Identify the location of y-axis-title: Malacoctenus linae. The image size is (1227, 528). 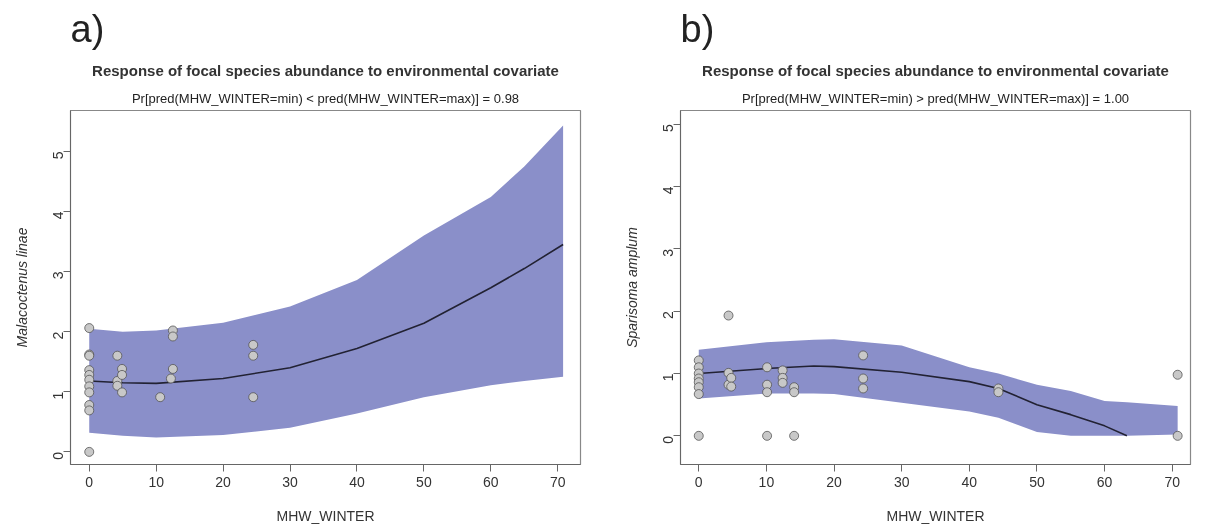
(21, 287).